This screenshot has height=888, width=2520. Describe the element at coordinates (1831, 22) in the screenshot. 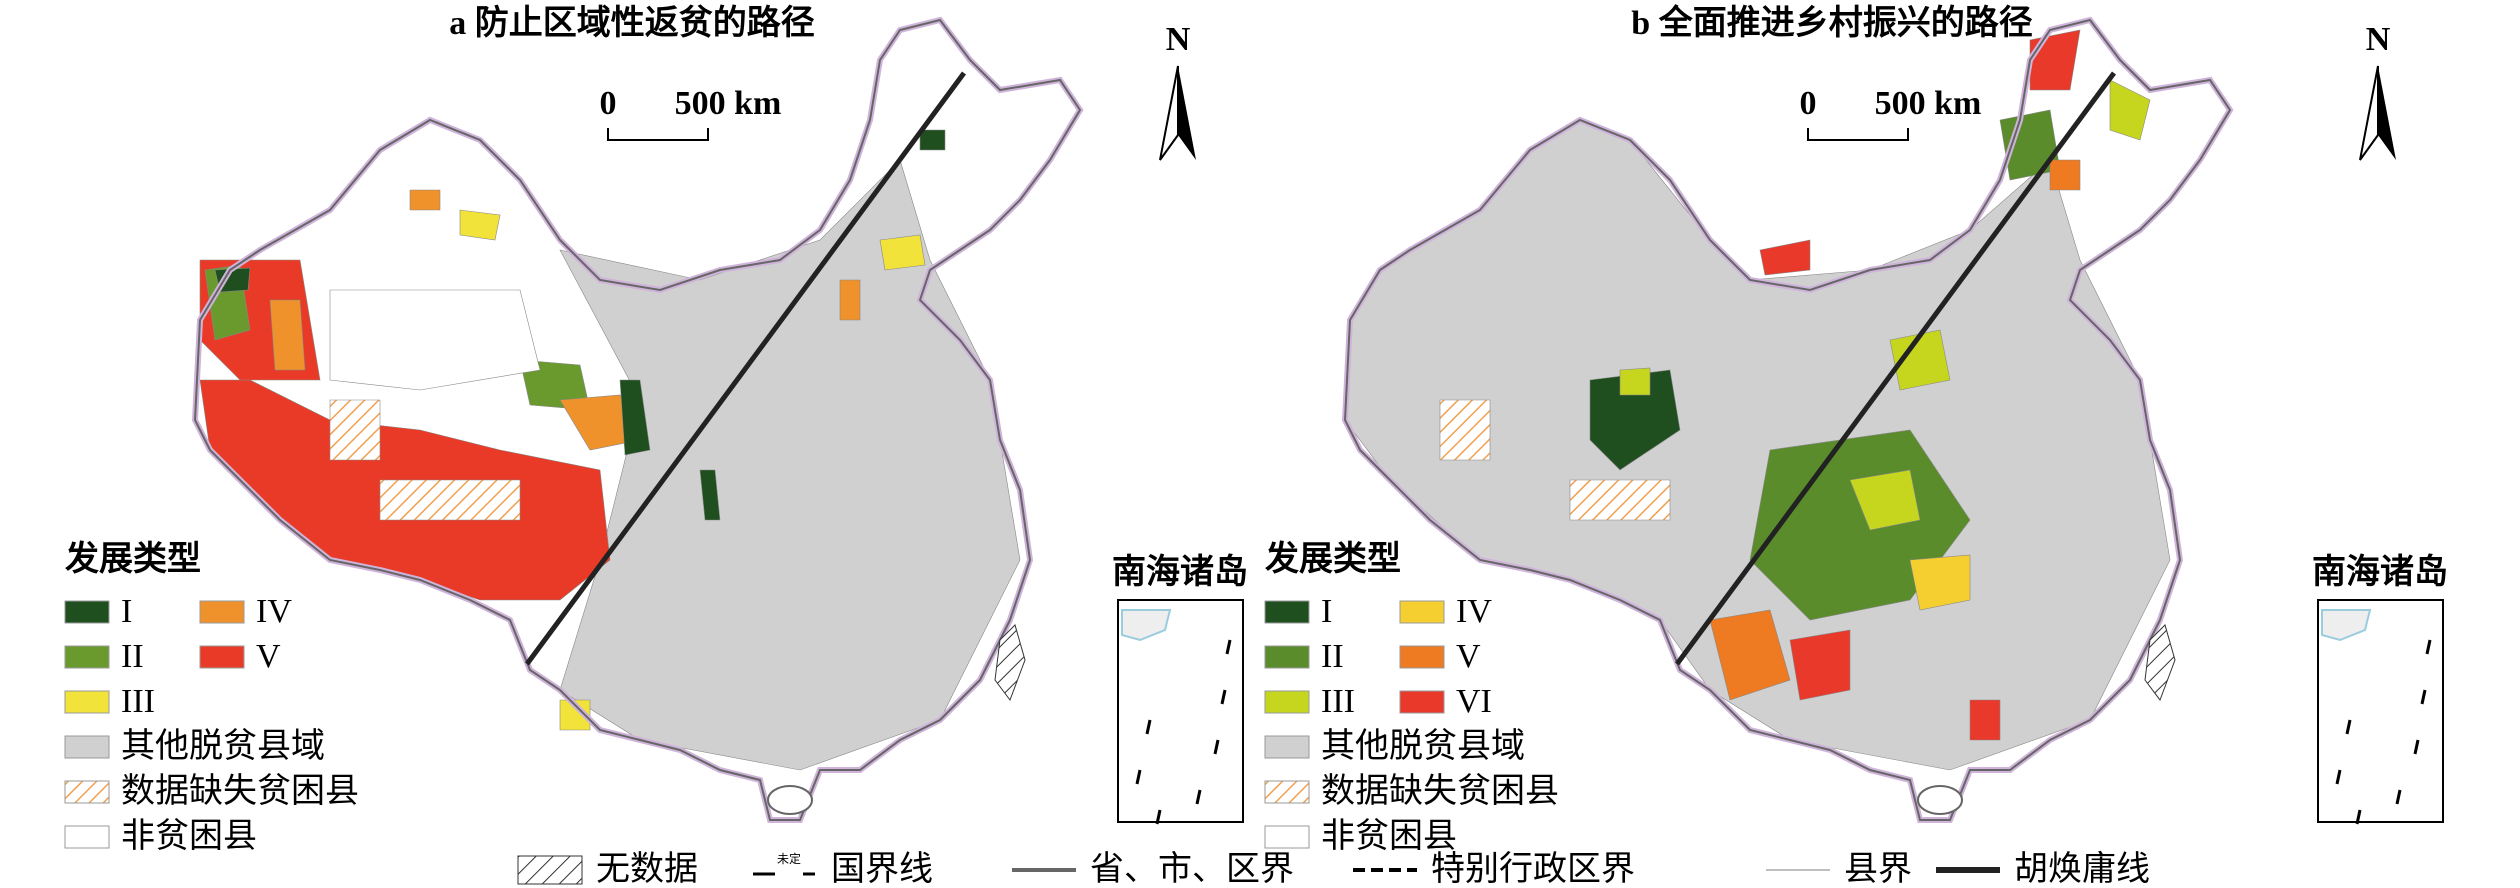

I see `panel-title: b 全面推进乡村振兴的路径` at that location.